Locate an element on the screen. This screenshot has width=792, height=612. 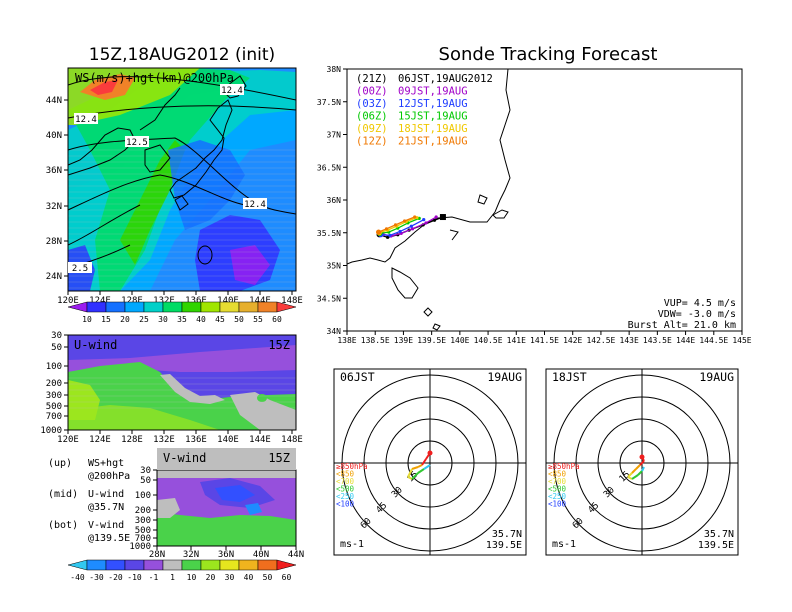
x-tick-label: 142.5E is located at coordinates (600, 340).